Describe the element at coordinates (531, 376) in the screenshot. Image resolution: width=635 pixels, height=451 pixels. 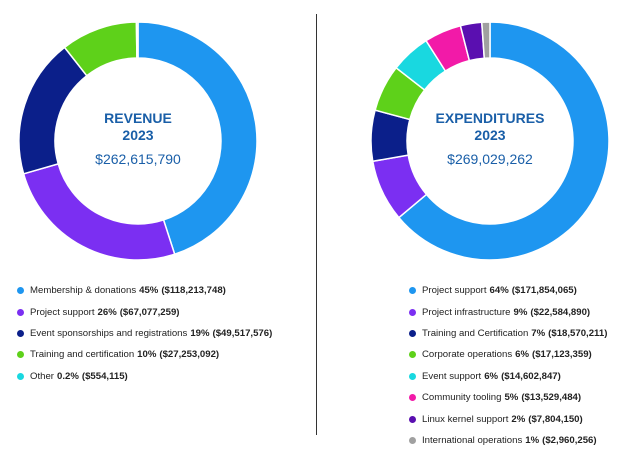
I see `legend-amount: ($14,602,847)` at that location.